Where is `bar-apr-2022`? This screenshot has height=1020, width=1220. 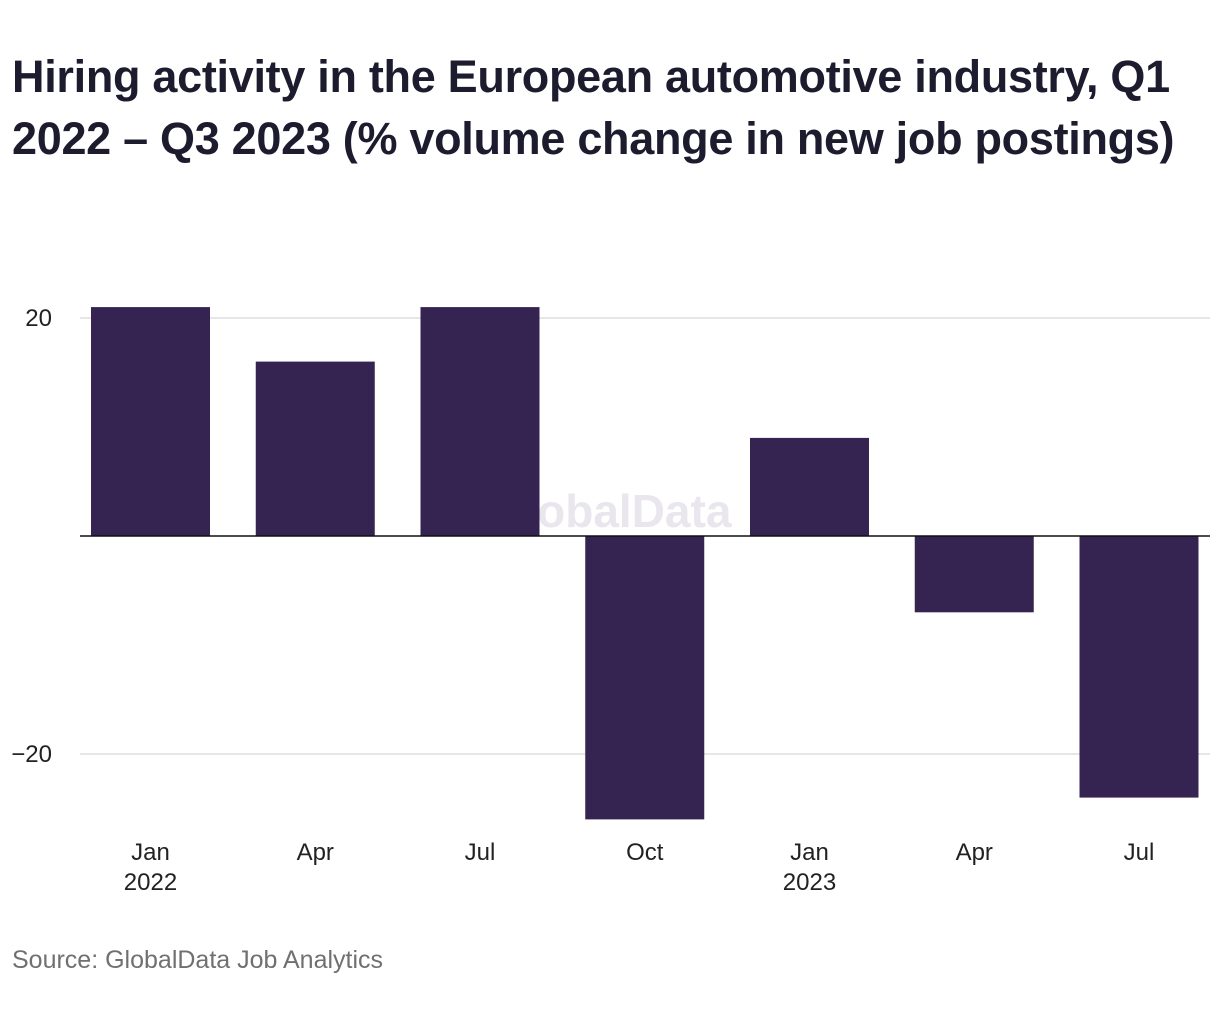
bar-apr-2022 is located at coordinates (315, 448).